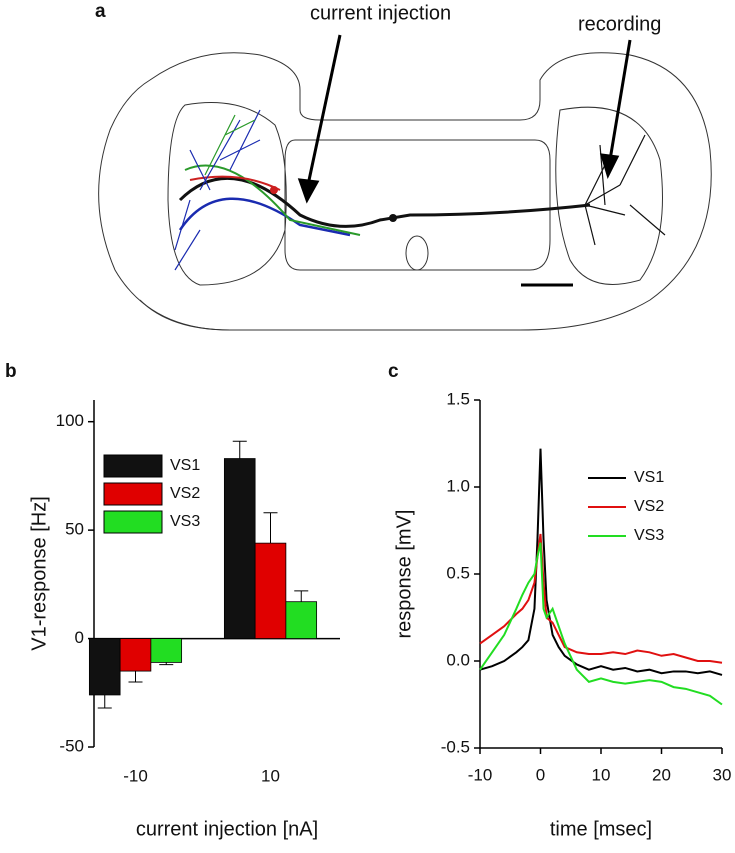 This screenshot has height=853, width=735. I want to click on x-axis-title: time [msec], so click(601, 829).